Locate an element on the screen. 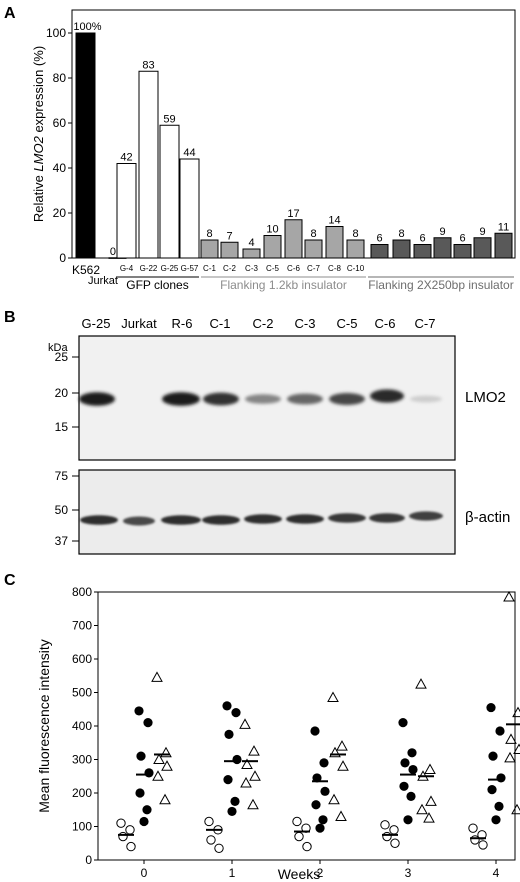  x-tick-label: 2 is located at coordinates (320, 873).